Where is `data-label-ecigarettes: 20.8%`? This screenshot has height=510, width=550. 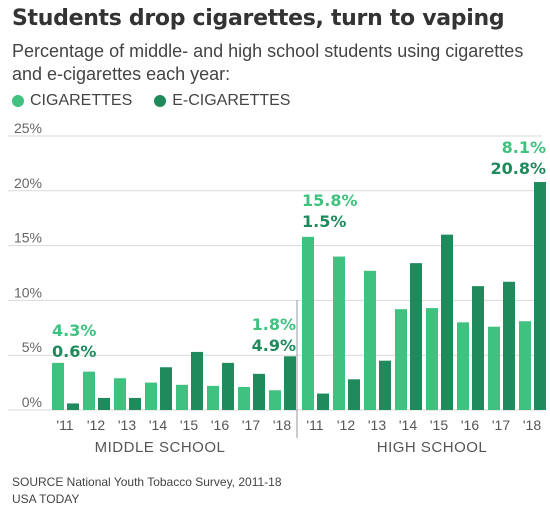 data-label-ecigarettes: 20.8% is located at coordinates (518, 168).